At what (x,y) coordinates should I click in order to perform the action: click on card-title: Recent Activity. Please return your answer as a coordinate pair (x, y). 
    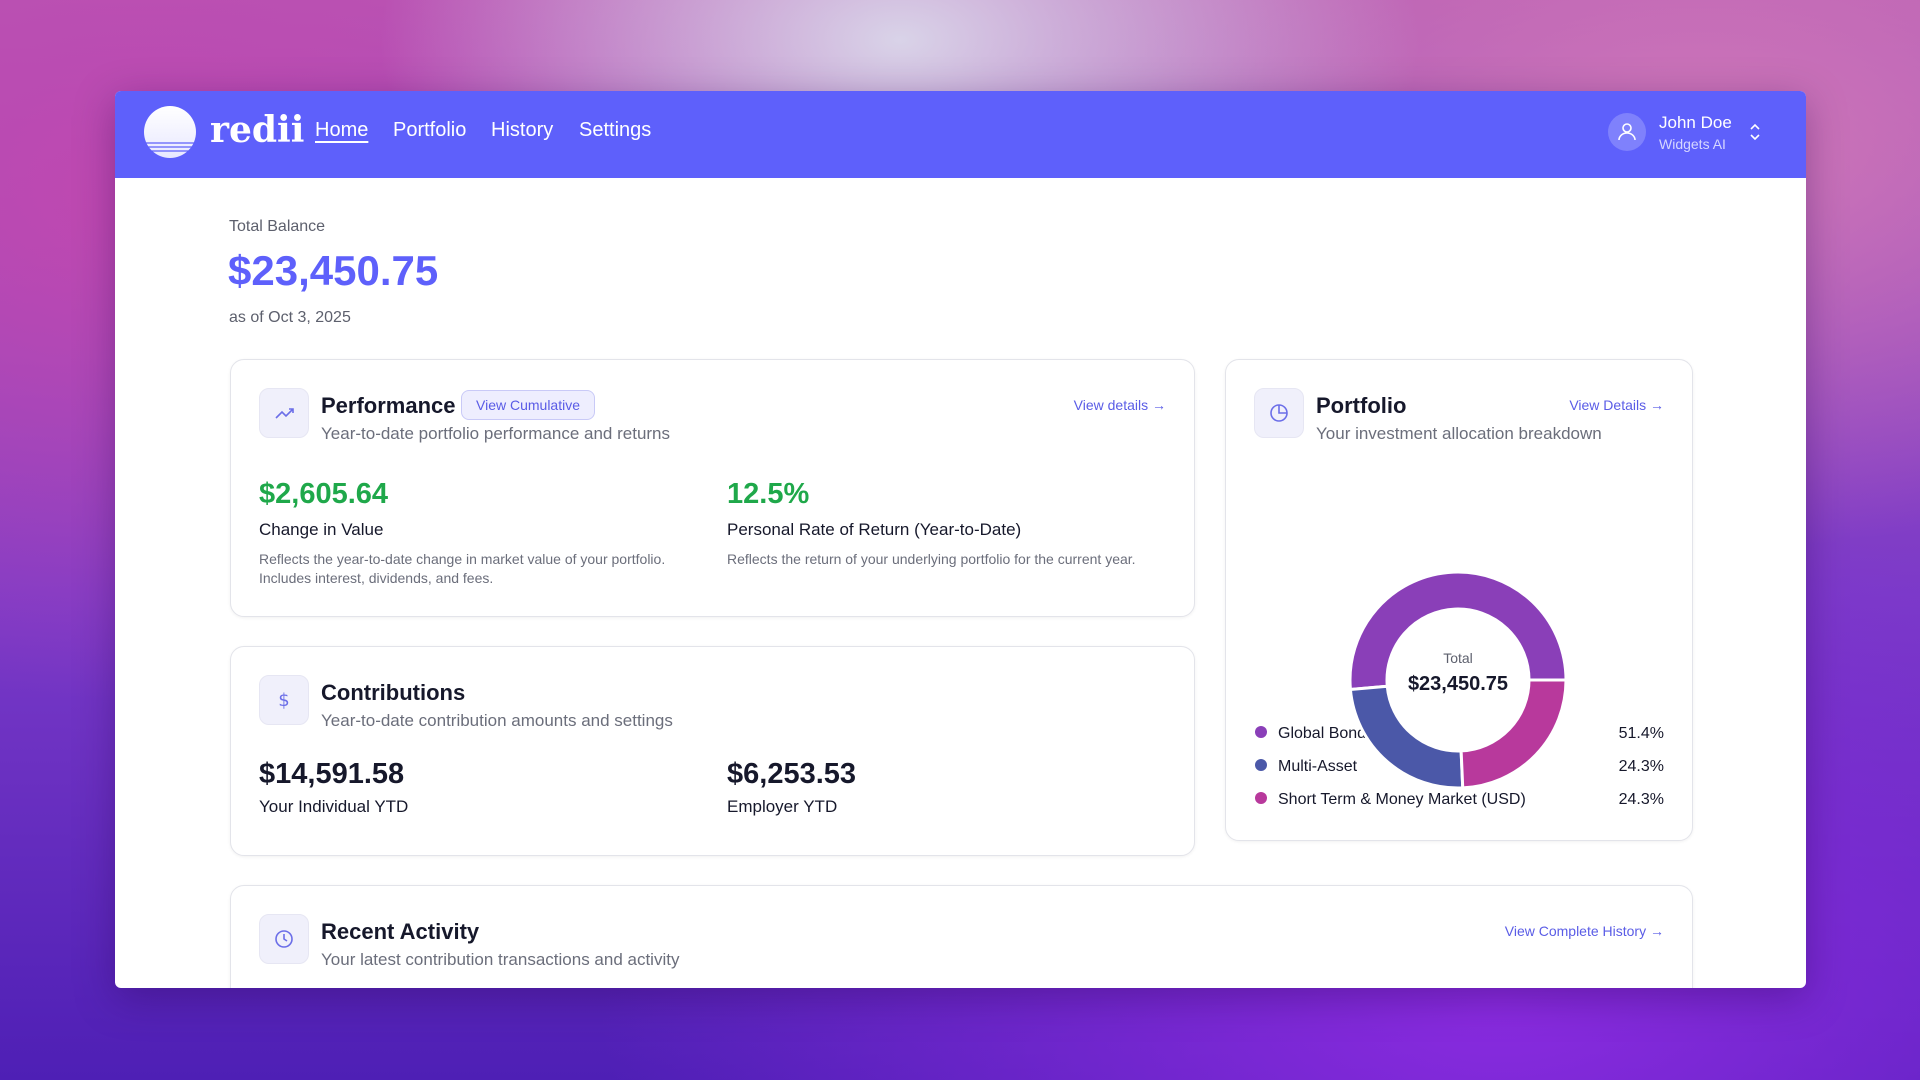
    Looking at the image, I should click on (400, 931).